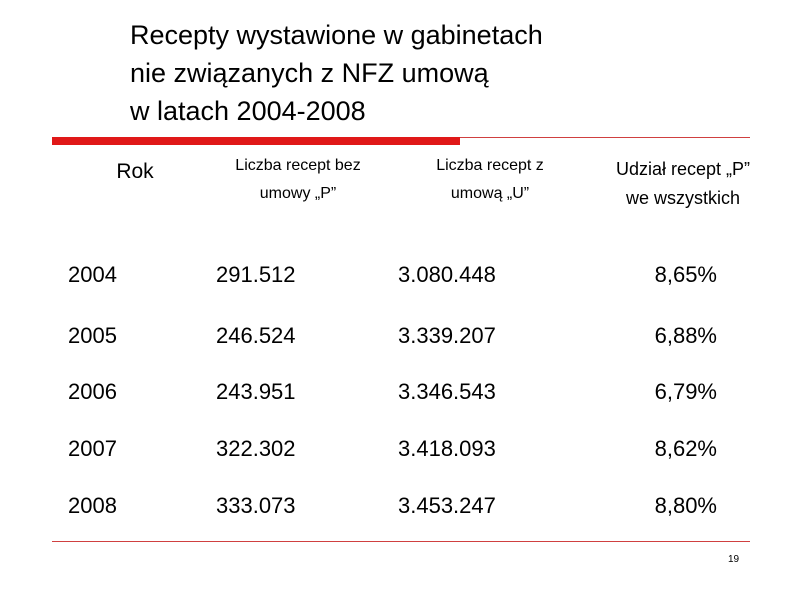 The height and width of the screenshot is (600, 800). I want to click on table-cell: 3.346.543, so click(447, 391).